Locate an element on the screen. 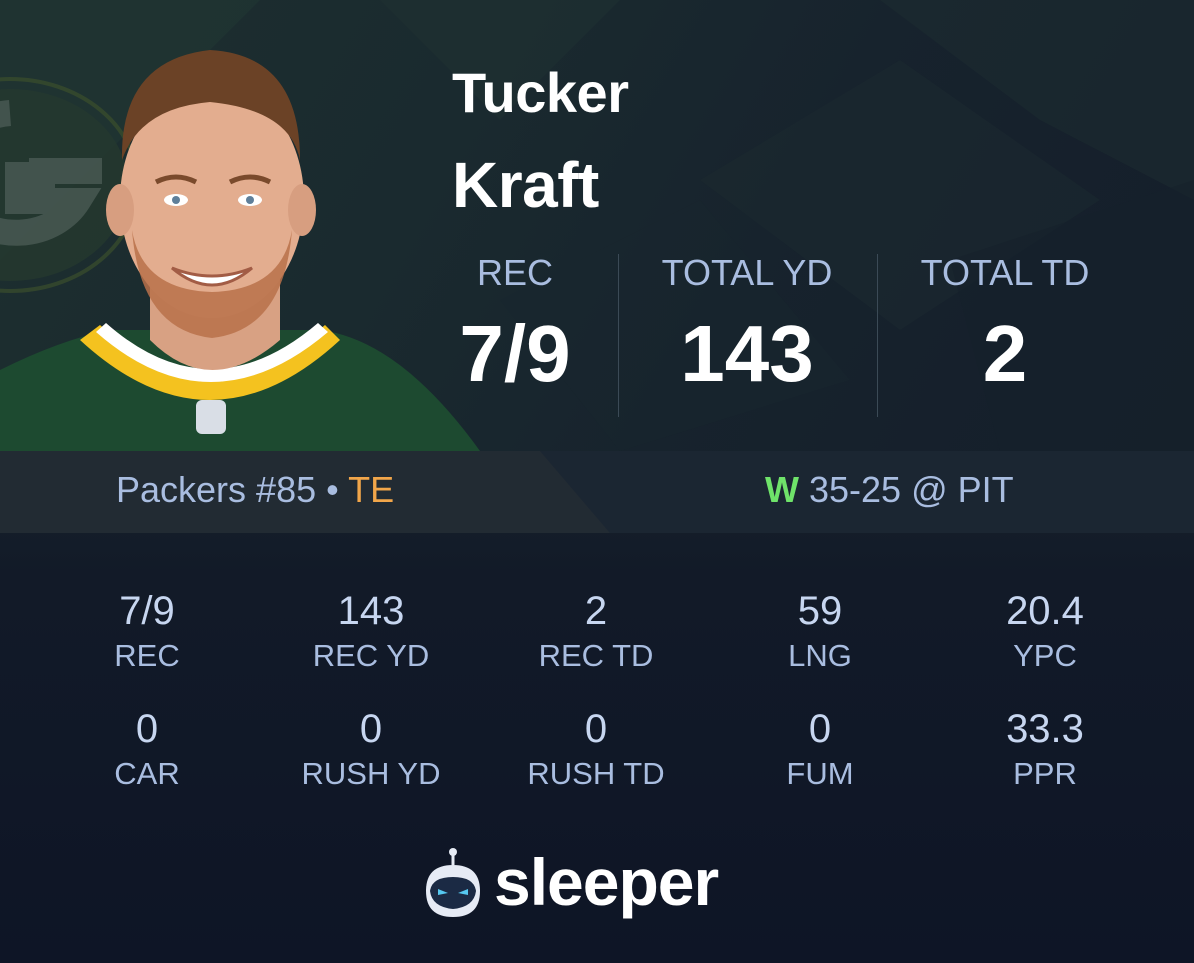  stat-label: CAR is located at coordinates (147, 773).